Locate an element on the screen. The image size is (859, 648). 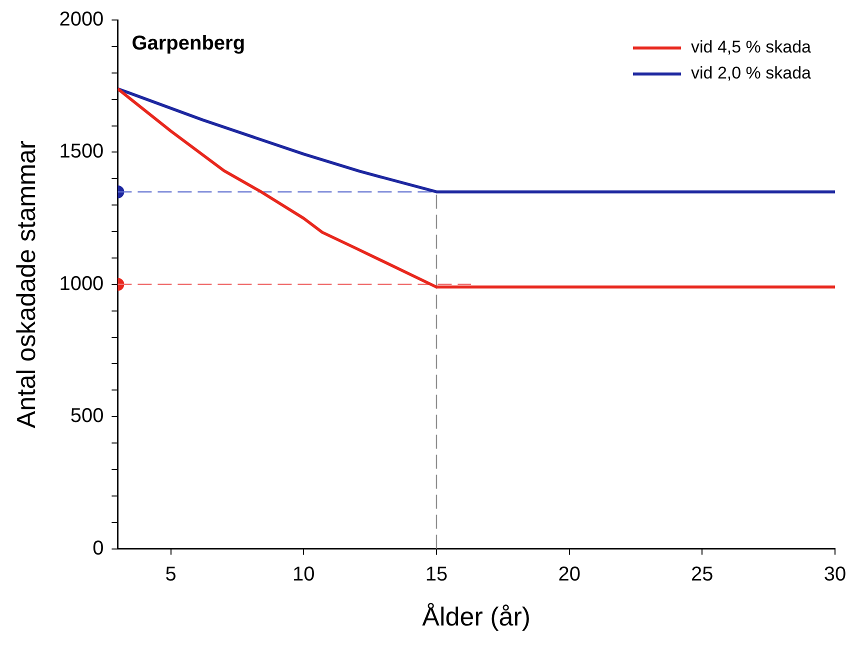
text: Garpenberg is located at coordinates (189, 43).